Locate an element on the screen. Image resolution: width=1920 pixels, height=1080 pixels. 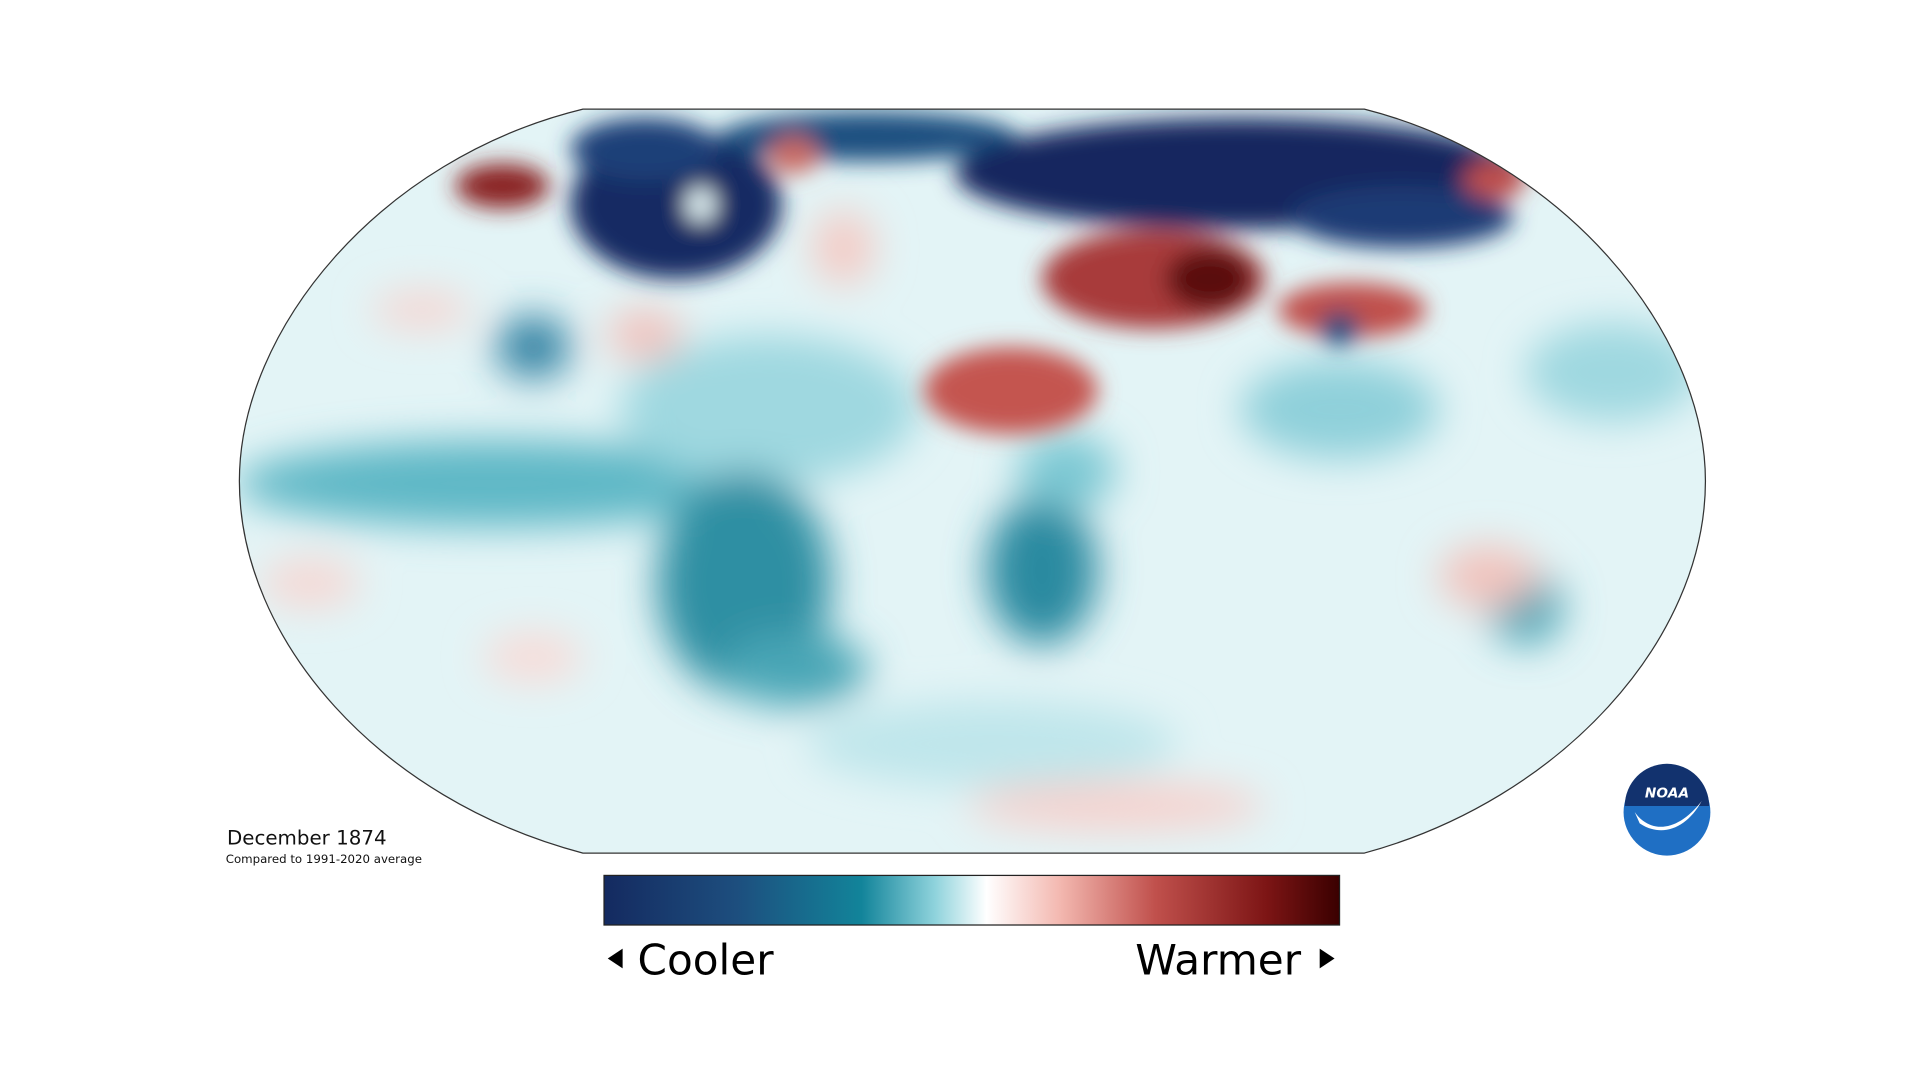
noaa-logo: NOAA is located at coordinates (1667, 809).